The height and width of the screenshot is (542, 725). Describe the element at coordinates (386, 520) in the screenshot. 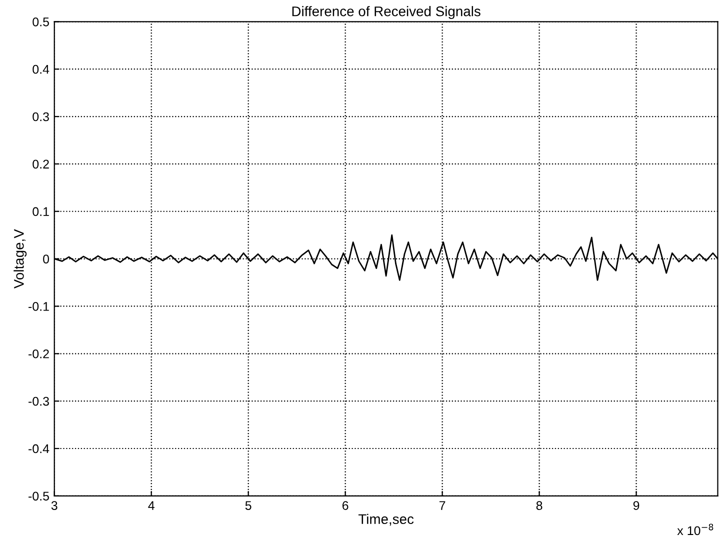

I see `x-axis-title: Time,sec` at that location.